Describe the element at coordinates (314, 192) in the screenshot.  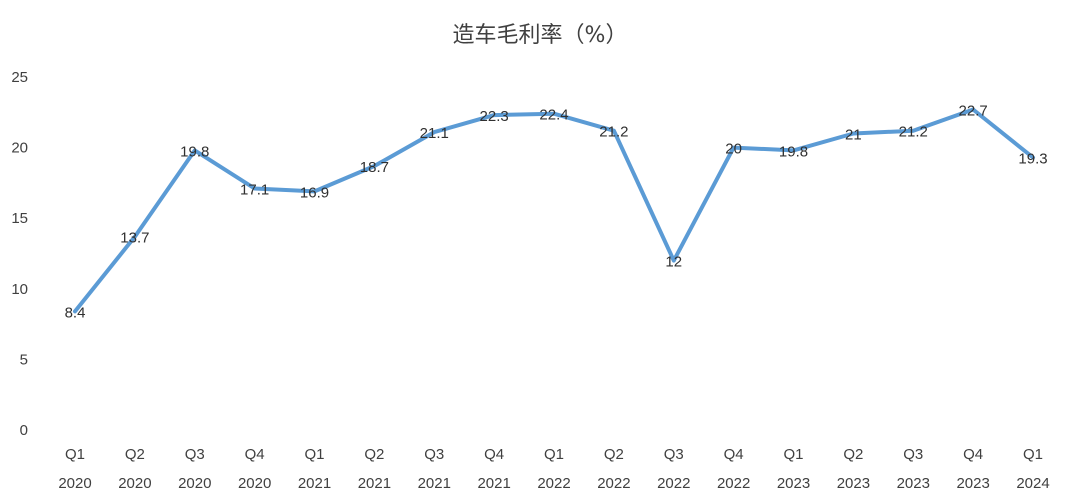
I see `data-label: 16.9` at that location.